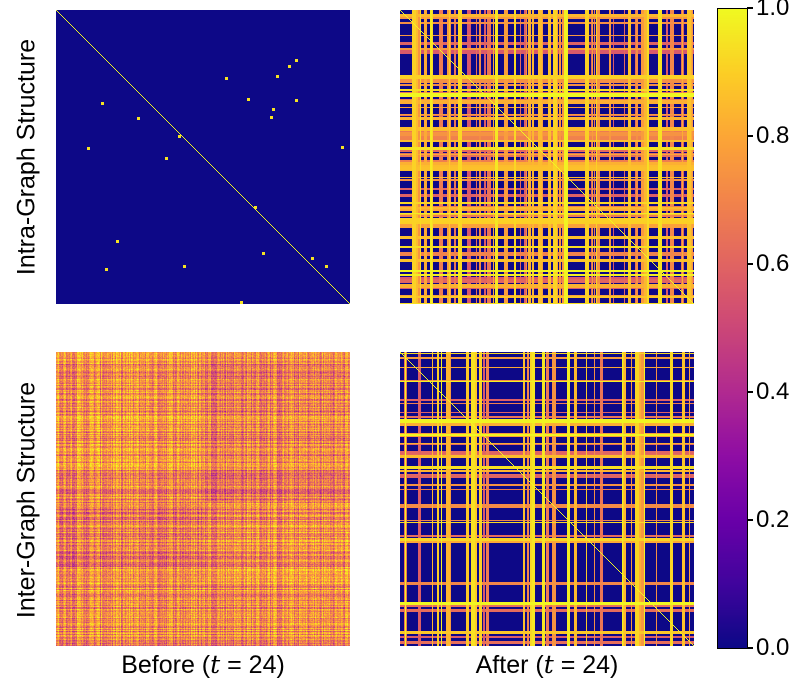  What do you see at coordinates (773, 647) in the screenshot?
I see `colorbar-tick-label: 0.0` at bounding box center [773, 647].